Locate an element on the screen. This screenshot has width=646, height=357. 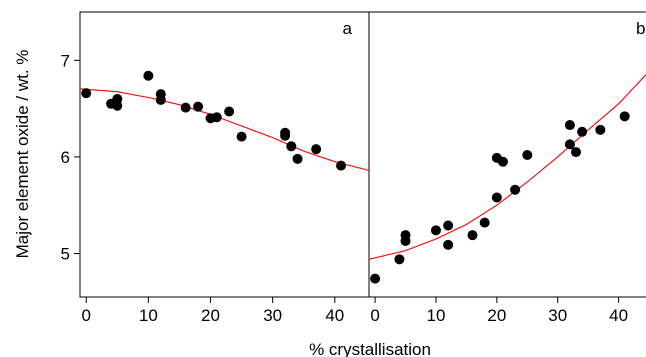
x-tick-label-b-20: 20 is located at coordinates (496, 315).